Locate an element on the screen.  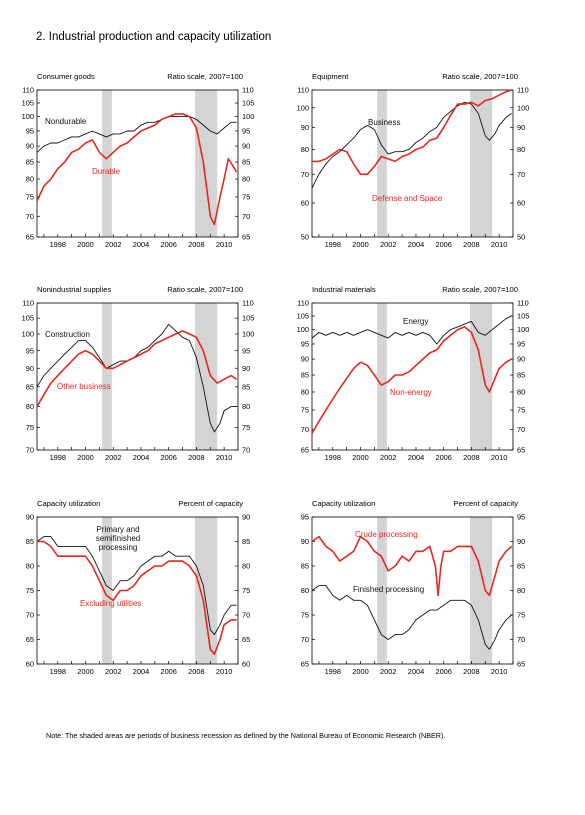
series-label: Other business is located at coordinates (84, 386).